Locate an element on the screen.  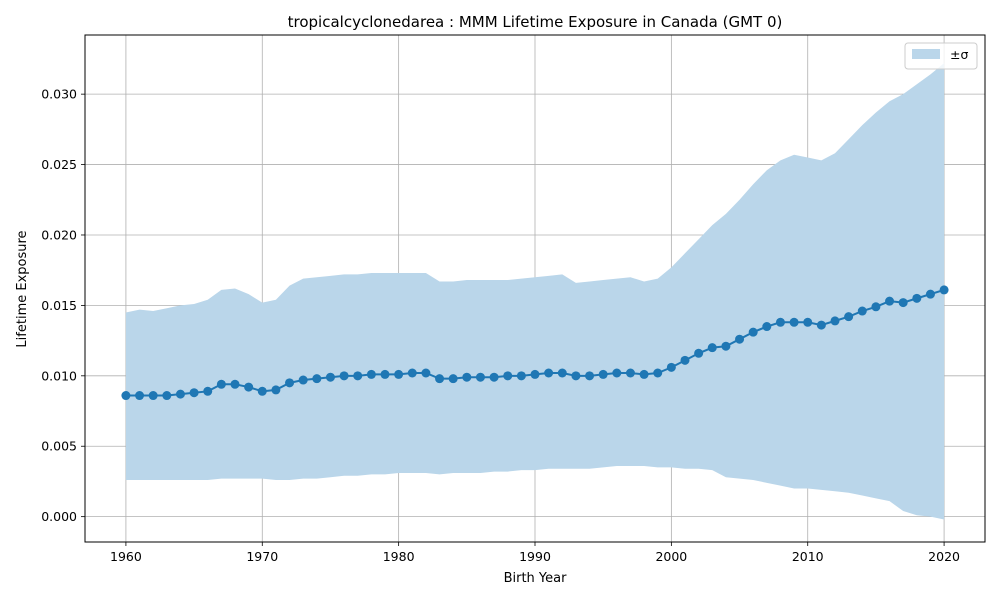
y-tick-label: 0.030 is located at coordinates (59, 94).